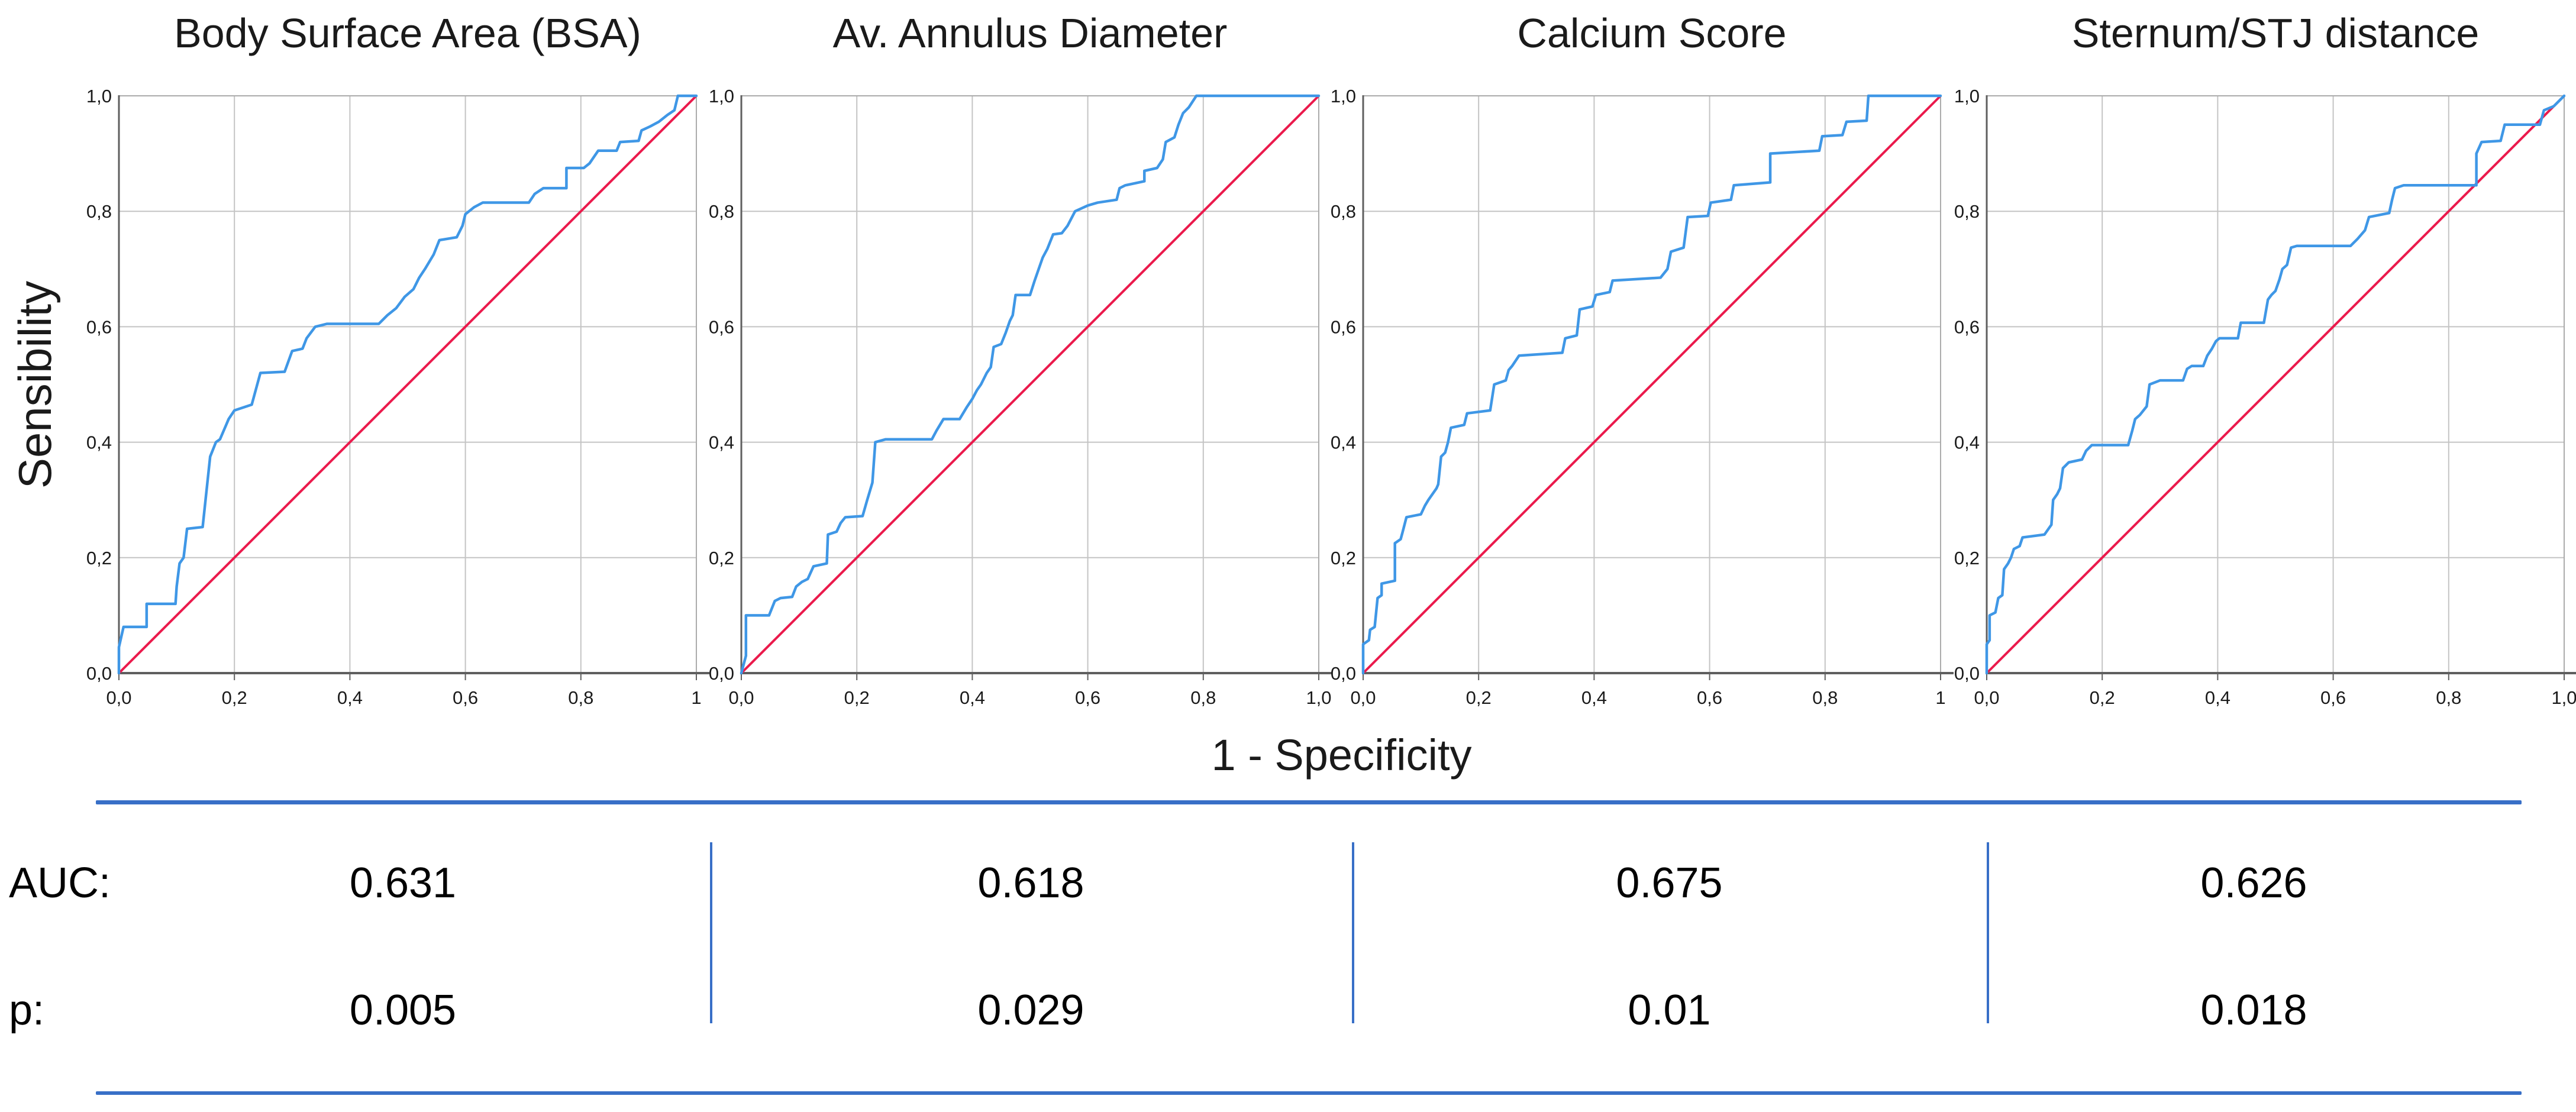 Image resolution: width=2576 pixels, height=1112 pixels. Describe the element at coordinates (1669, 883) in the screenshot. I see `auc-value-calcium-score: 0.675` at that location.